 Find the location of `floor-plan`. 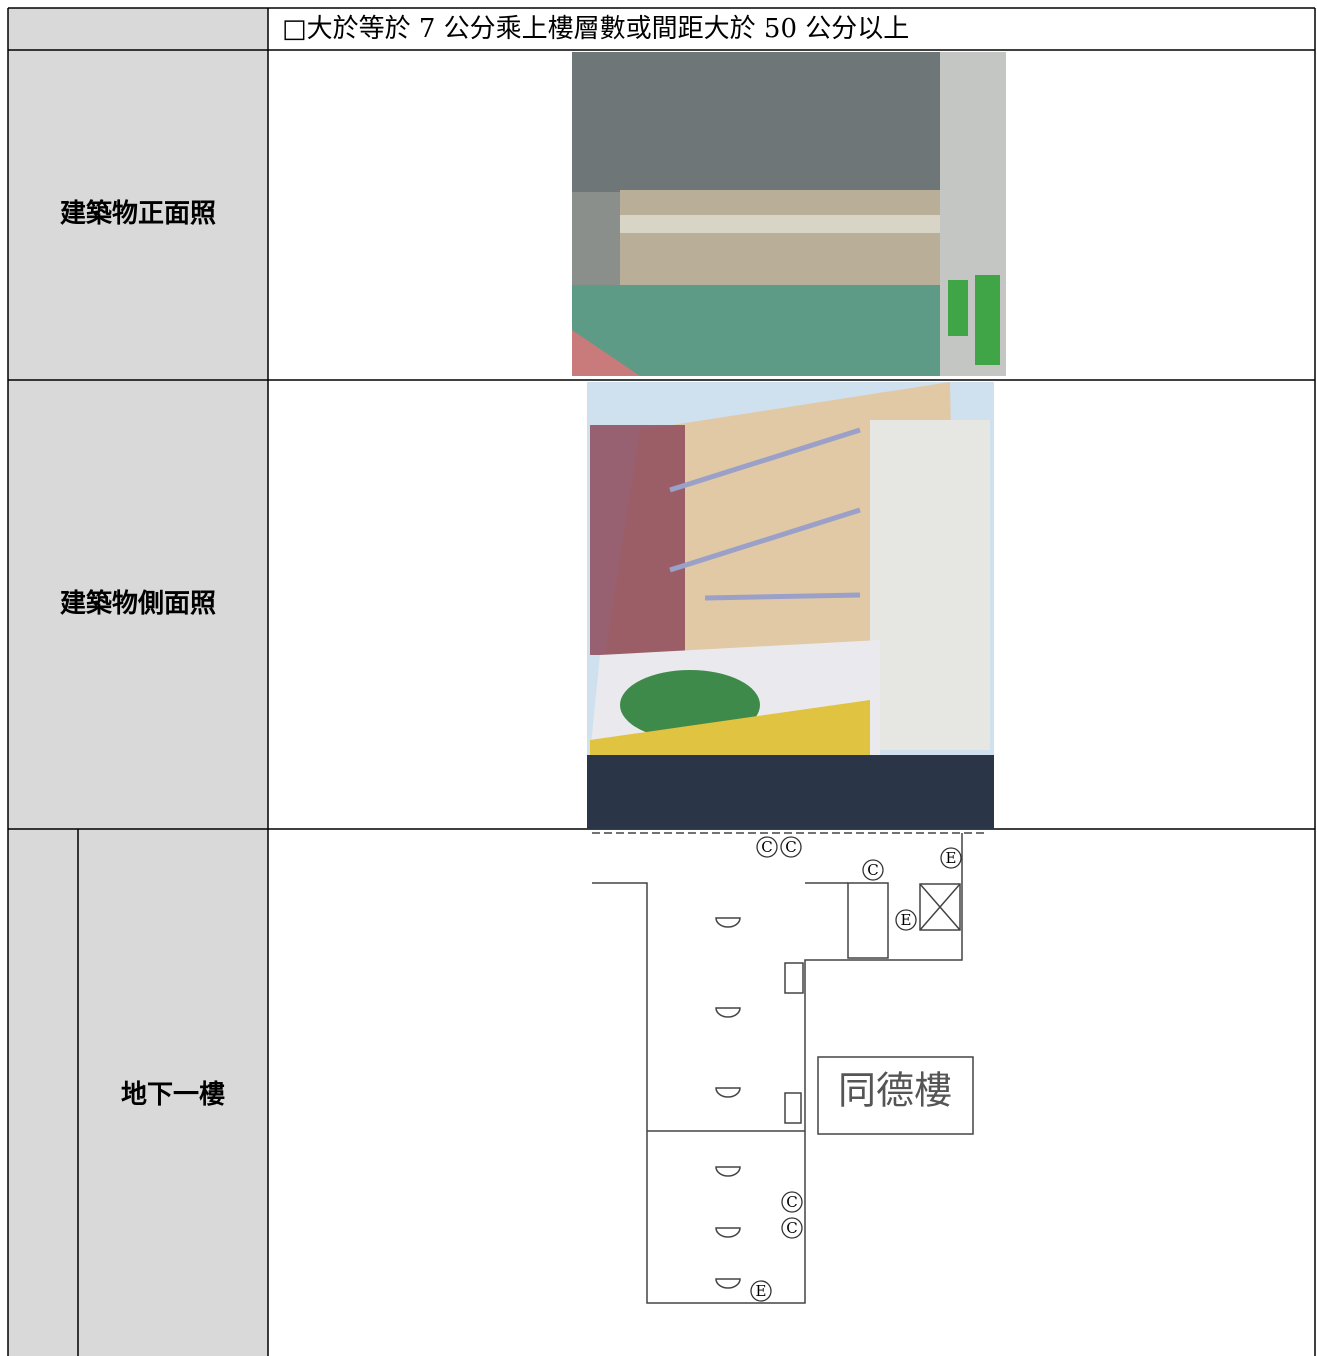

floor-plan is located at coordinates (788, 1068).